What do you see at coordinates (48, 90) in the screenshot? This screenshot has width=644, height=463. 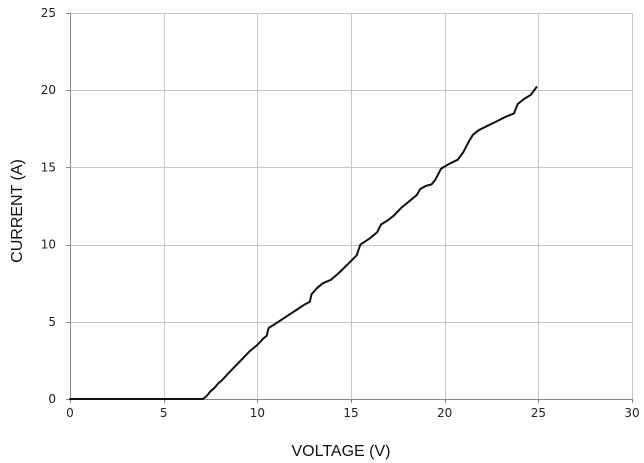 I see `y-tick-label: 20` at bounding box center [48, 90].